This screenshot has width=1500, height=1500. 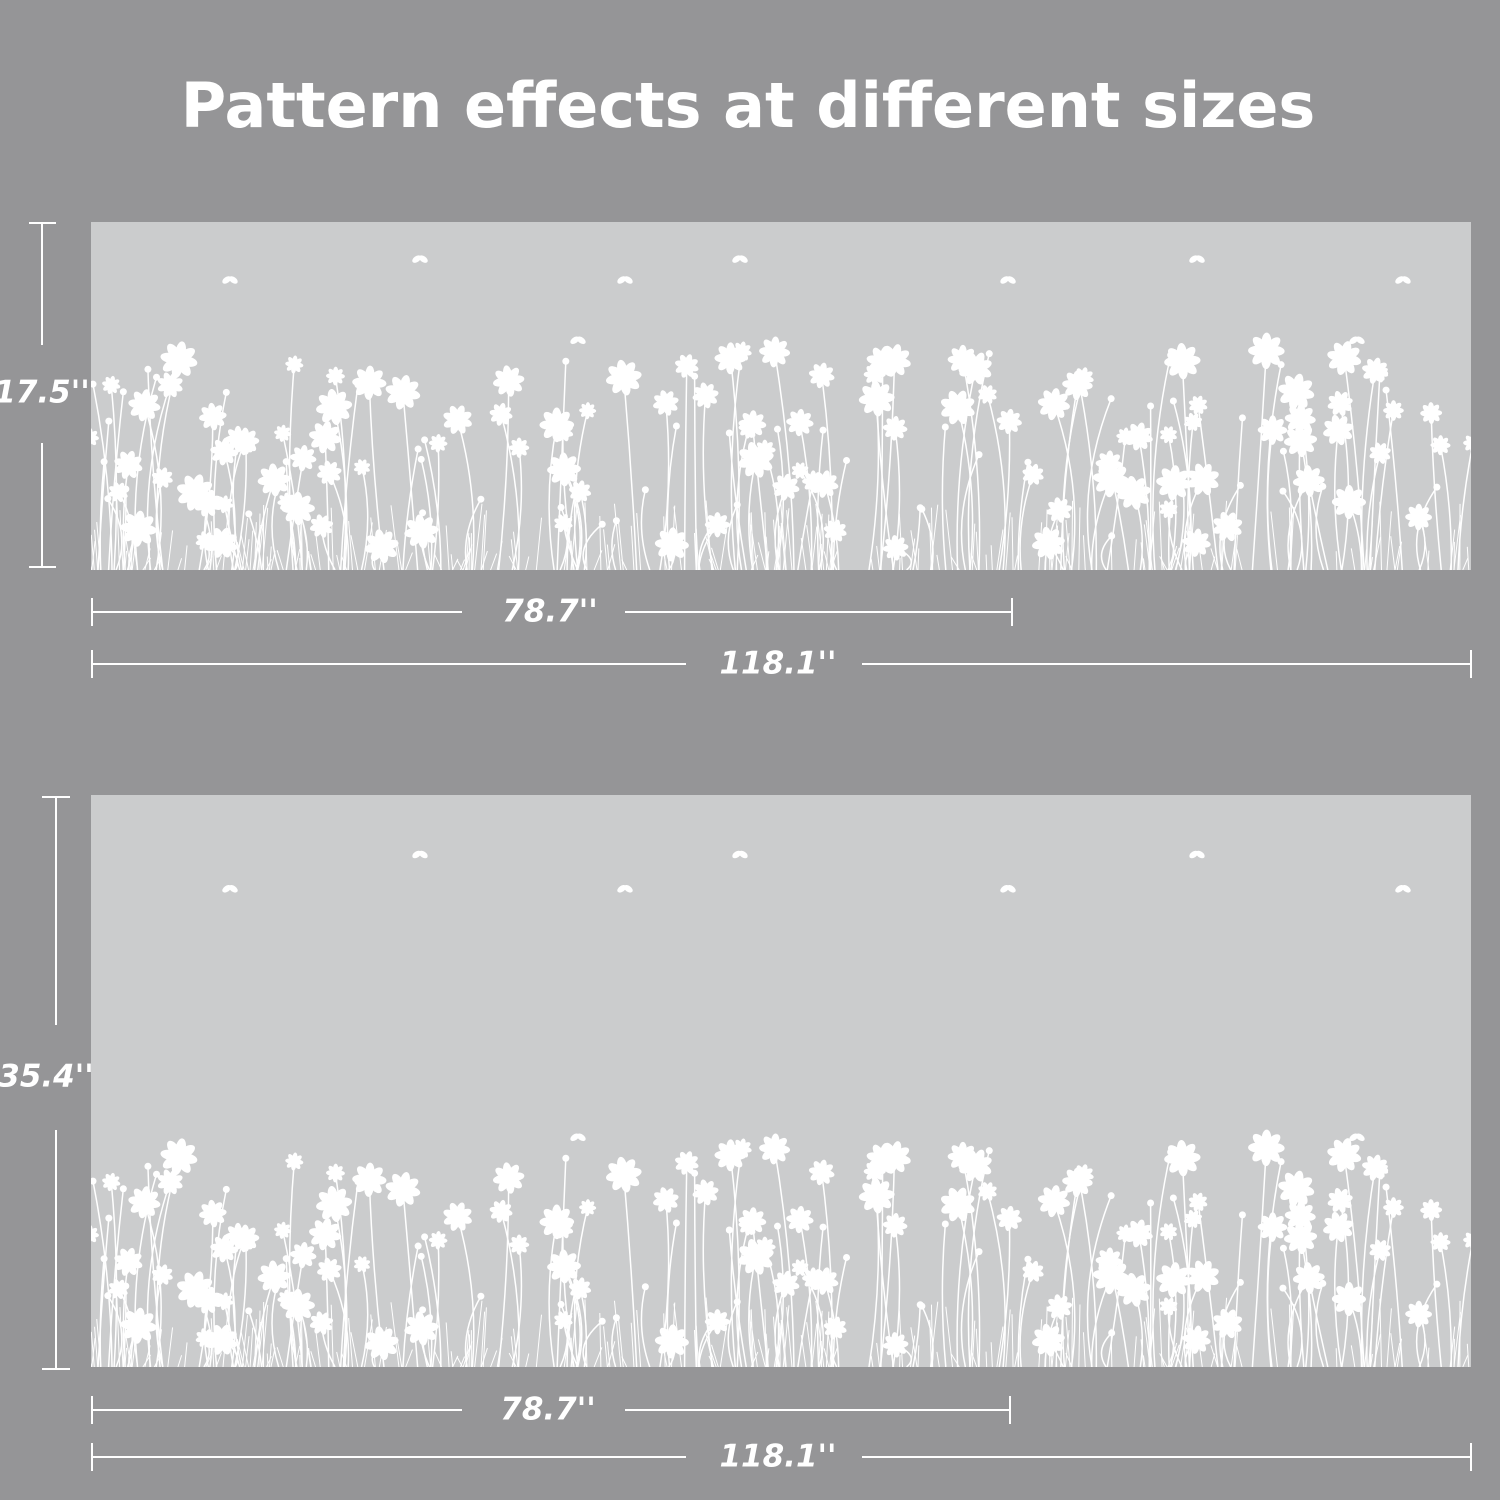 I want to click on wing, so click(x=581, y=340).